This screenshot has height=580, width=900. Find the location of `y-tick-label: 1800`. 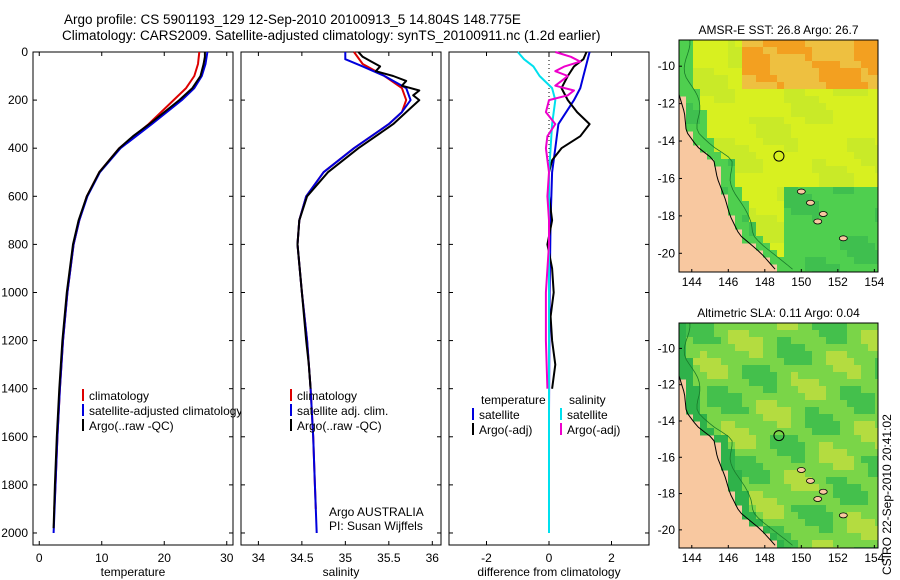

y-tick-label: 1800 is located at coordinates (14, 485).